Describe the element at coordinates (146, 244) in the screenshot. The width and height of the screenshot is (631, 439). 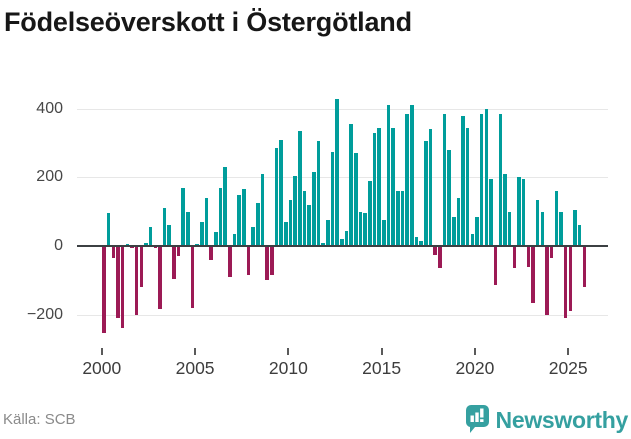
I see `bar-2002Q2` at that location.